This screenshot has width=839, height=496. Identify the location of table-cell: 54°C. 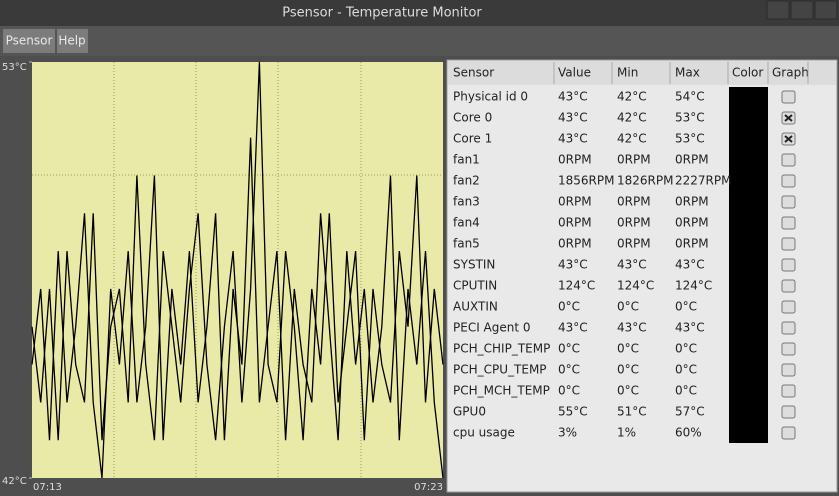
(690, 97).